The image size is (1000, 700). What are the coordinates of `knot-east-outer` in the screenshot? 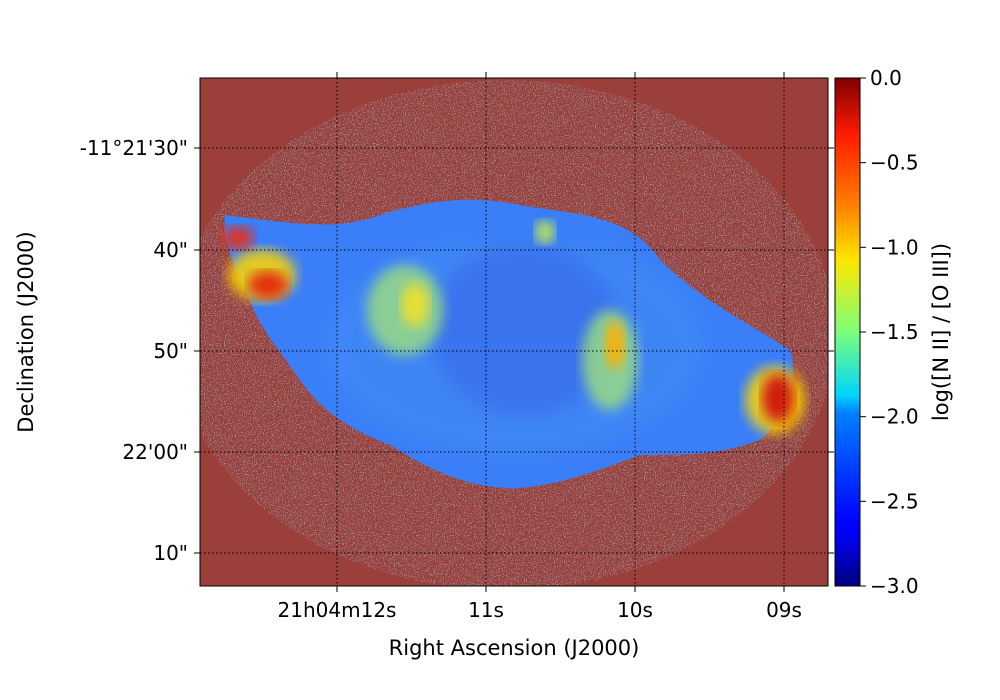 It's located at (268, 285).